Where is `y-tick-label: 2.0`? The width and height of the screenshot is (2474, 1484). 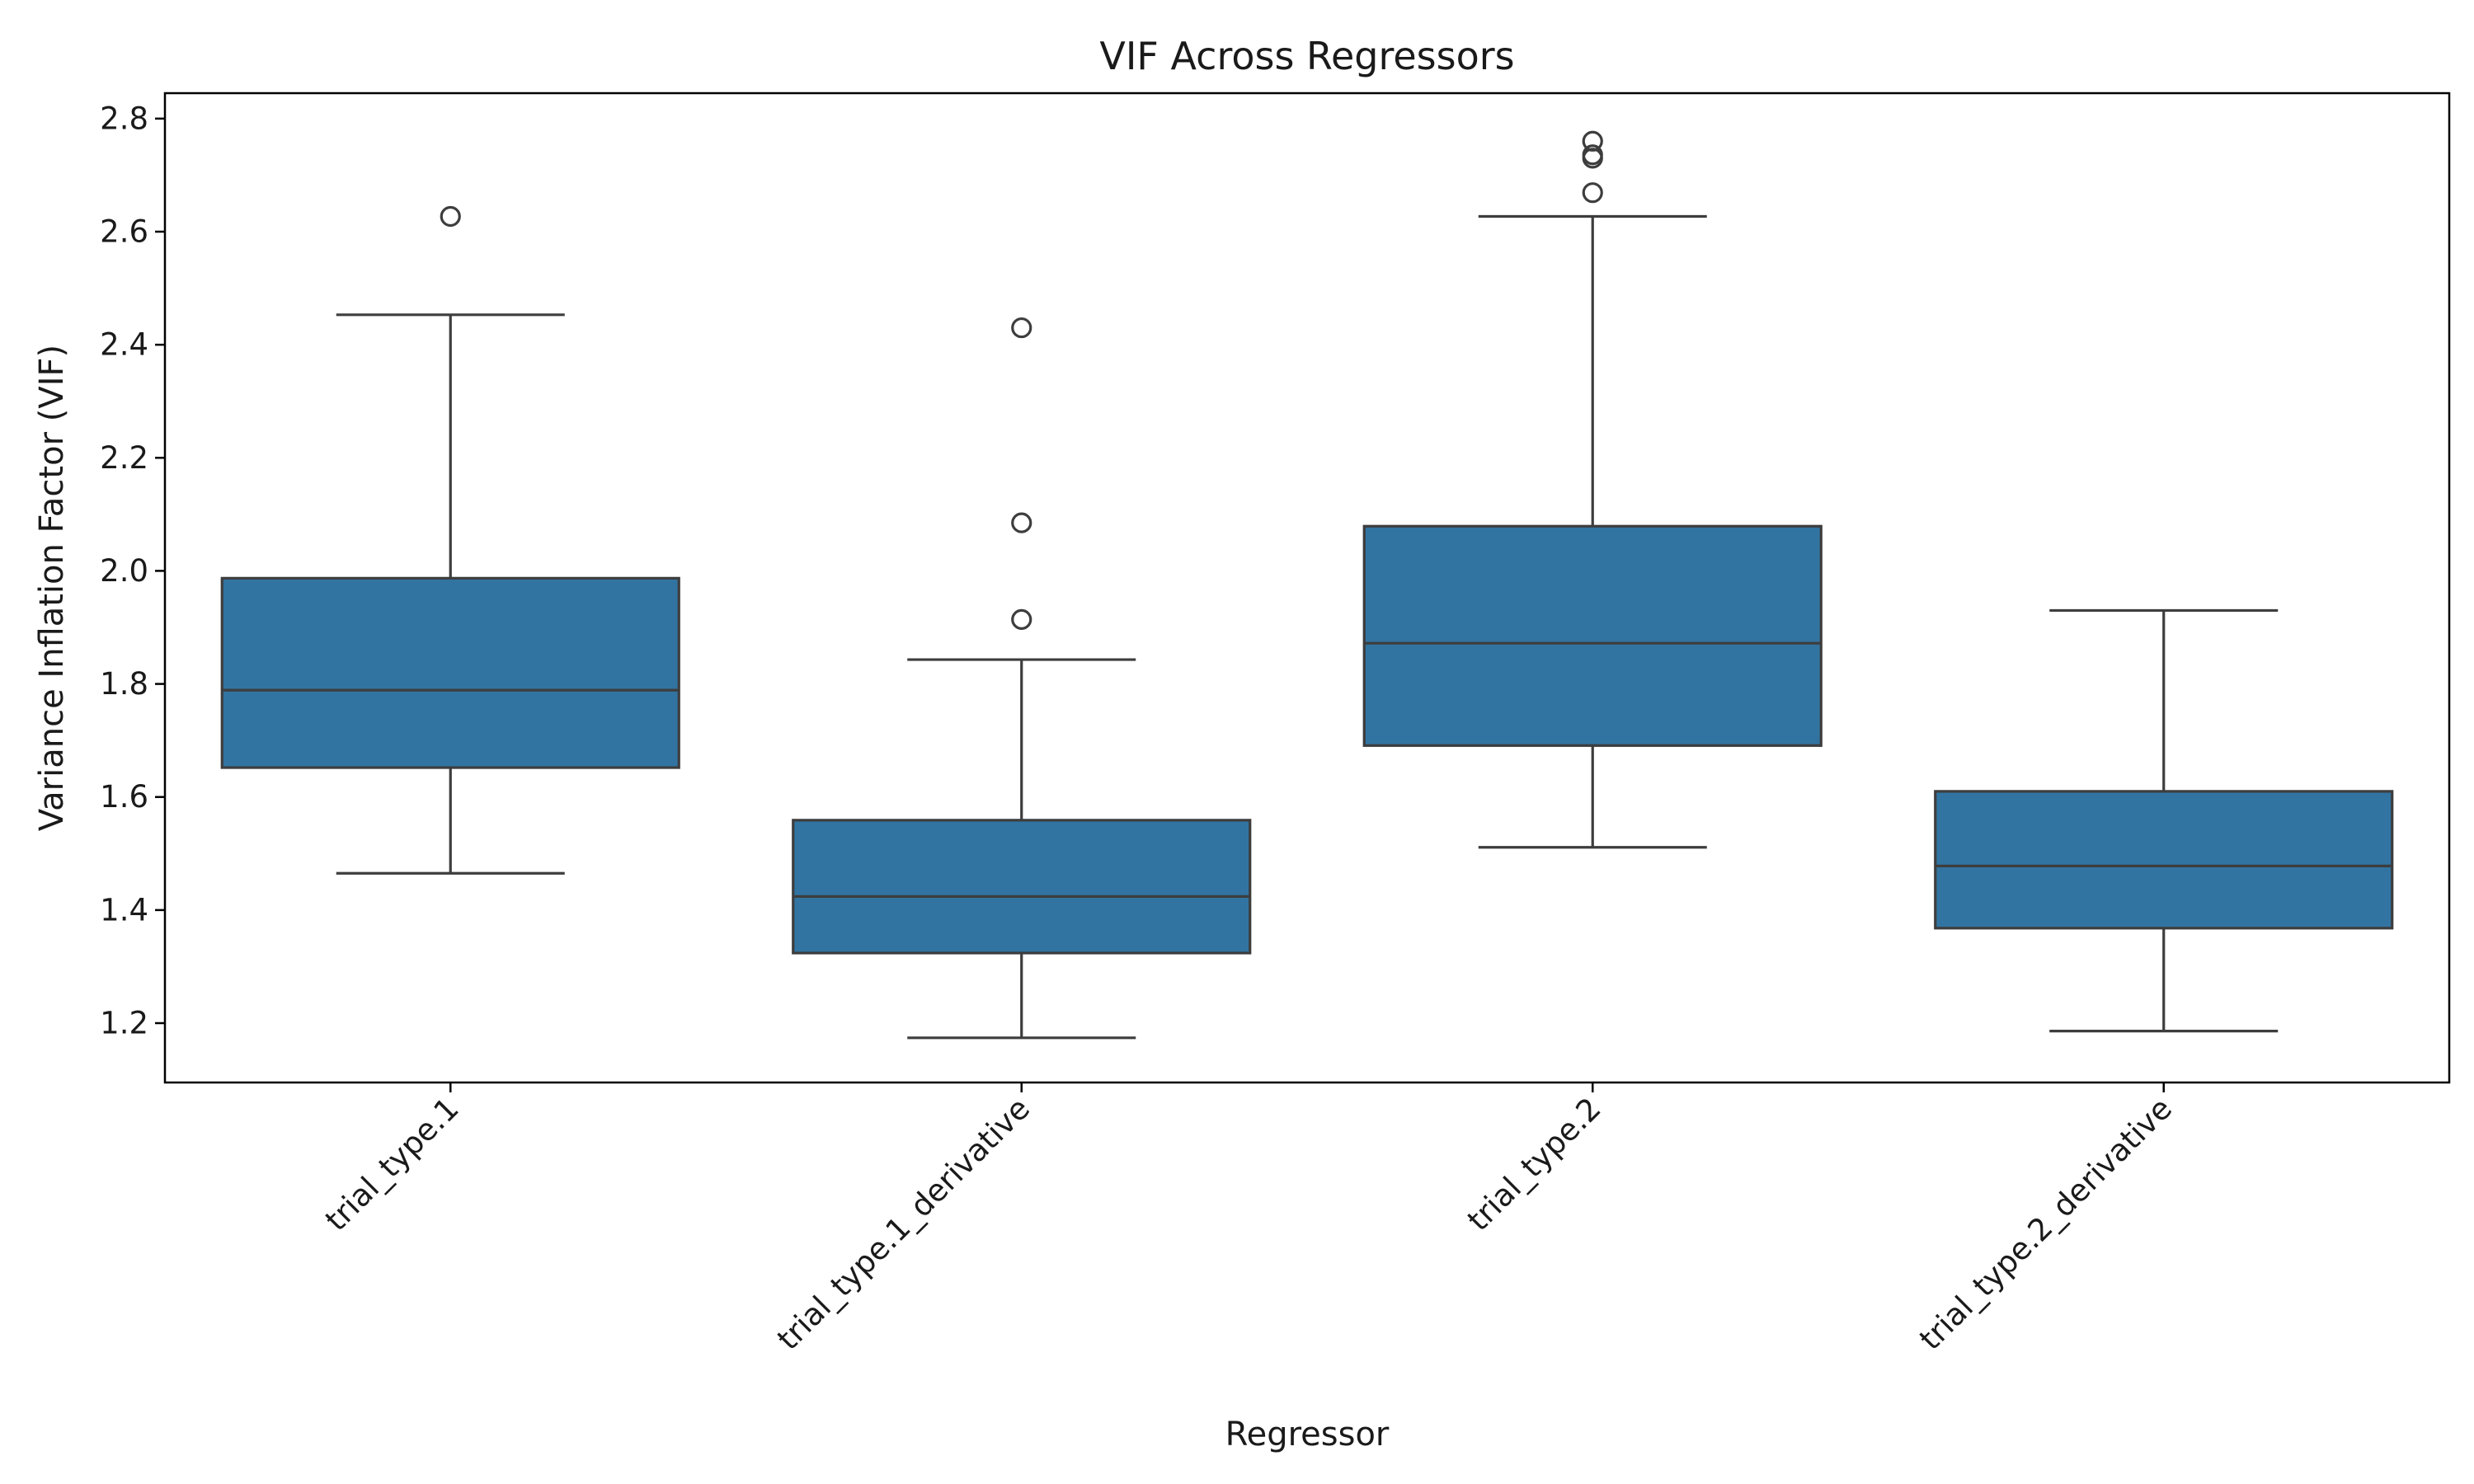
y-tick-label: 2.0 is located at coordinates (124, 571).